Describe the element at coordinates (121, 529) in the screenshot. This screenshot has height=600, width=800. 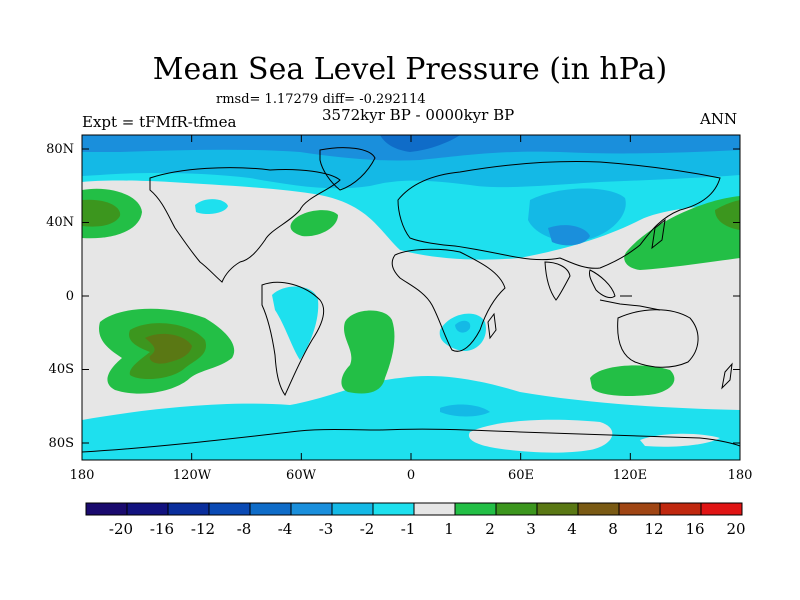
I see `colorbar-label: -20` at that location.